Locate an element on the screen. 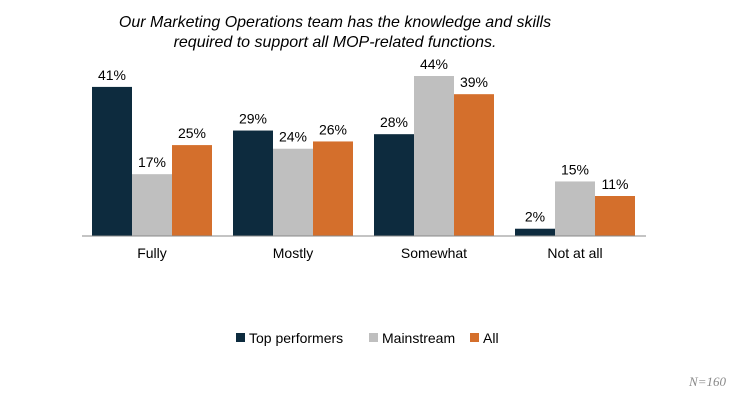 The height and width of the screenshot is (401, 735). bar-all-not-at-all is located at coordinates (615, 216).